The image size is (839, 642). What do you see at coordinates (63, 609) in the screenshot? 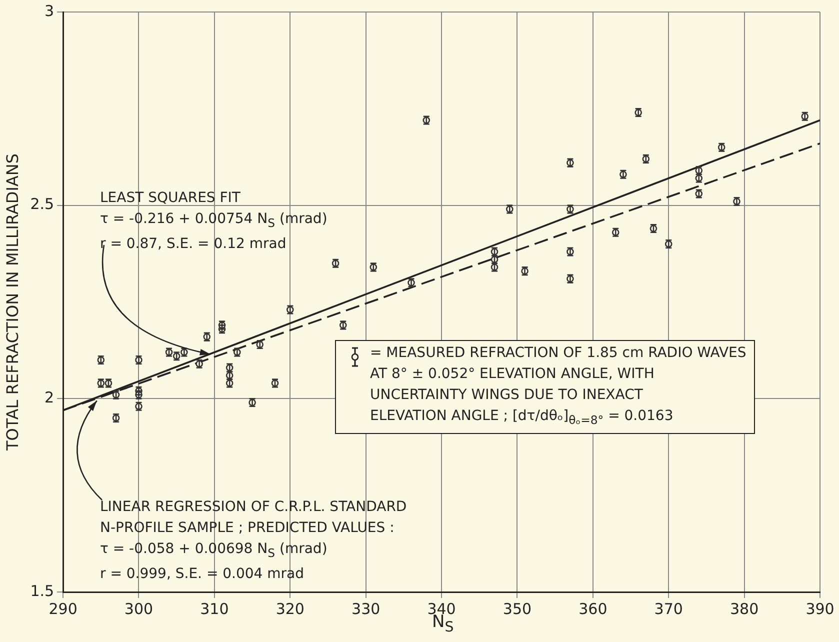
I see `x-tick-label: 290` at bounding box center [63, 609].